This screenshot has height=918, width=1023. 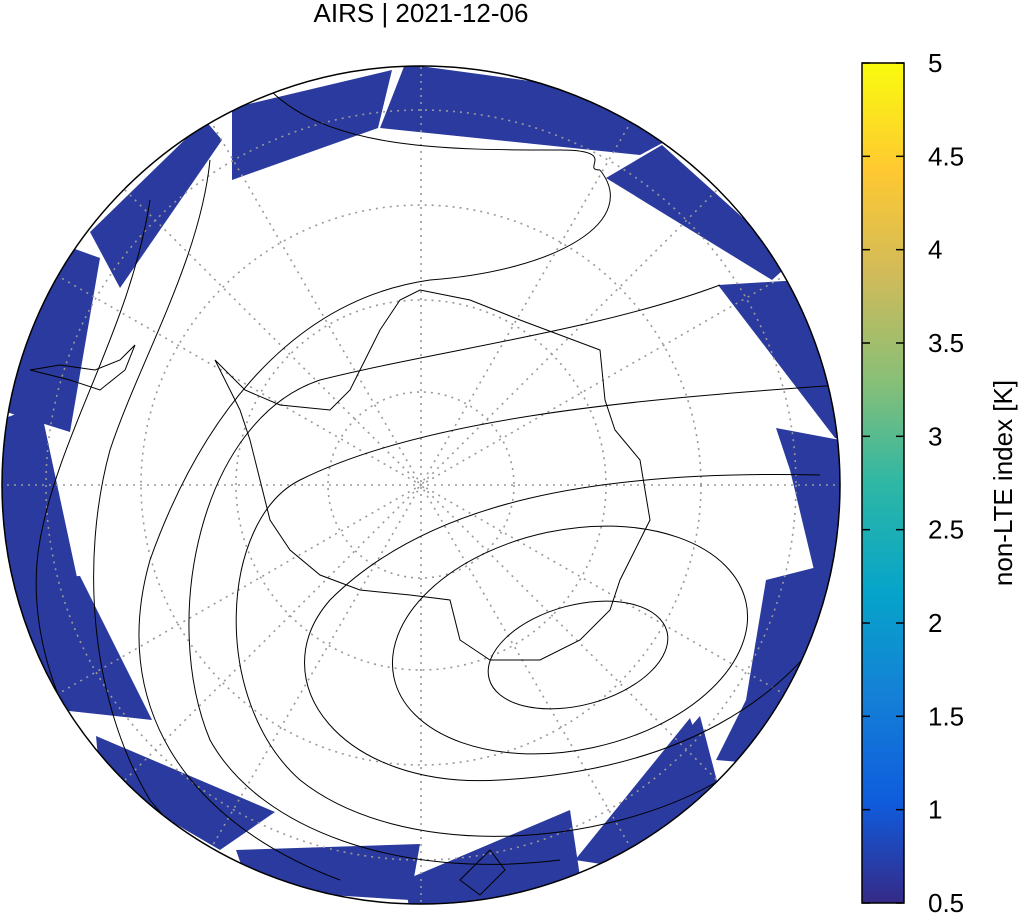 What do you see at coordinates (935, 810) in the screenshot?
I see `colorbar-tick-label: 1` at bounding box center [935, 810].